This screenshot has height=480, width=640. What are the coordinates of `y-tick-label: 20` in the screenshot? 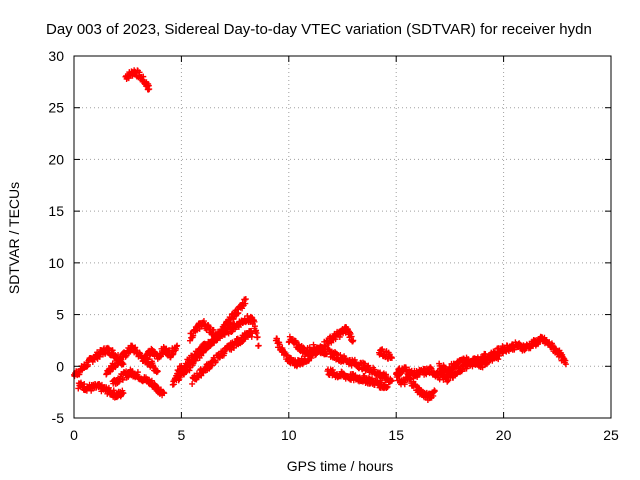 It's located at (56, 159).